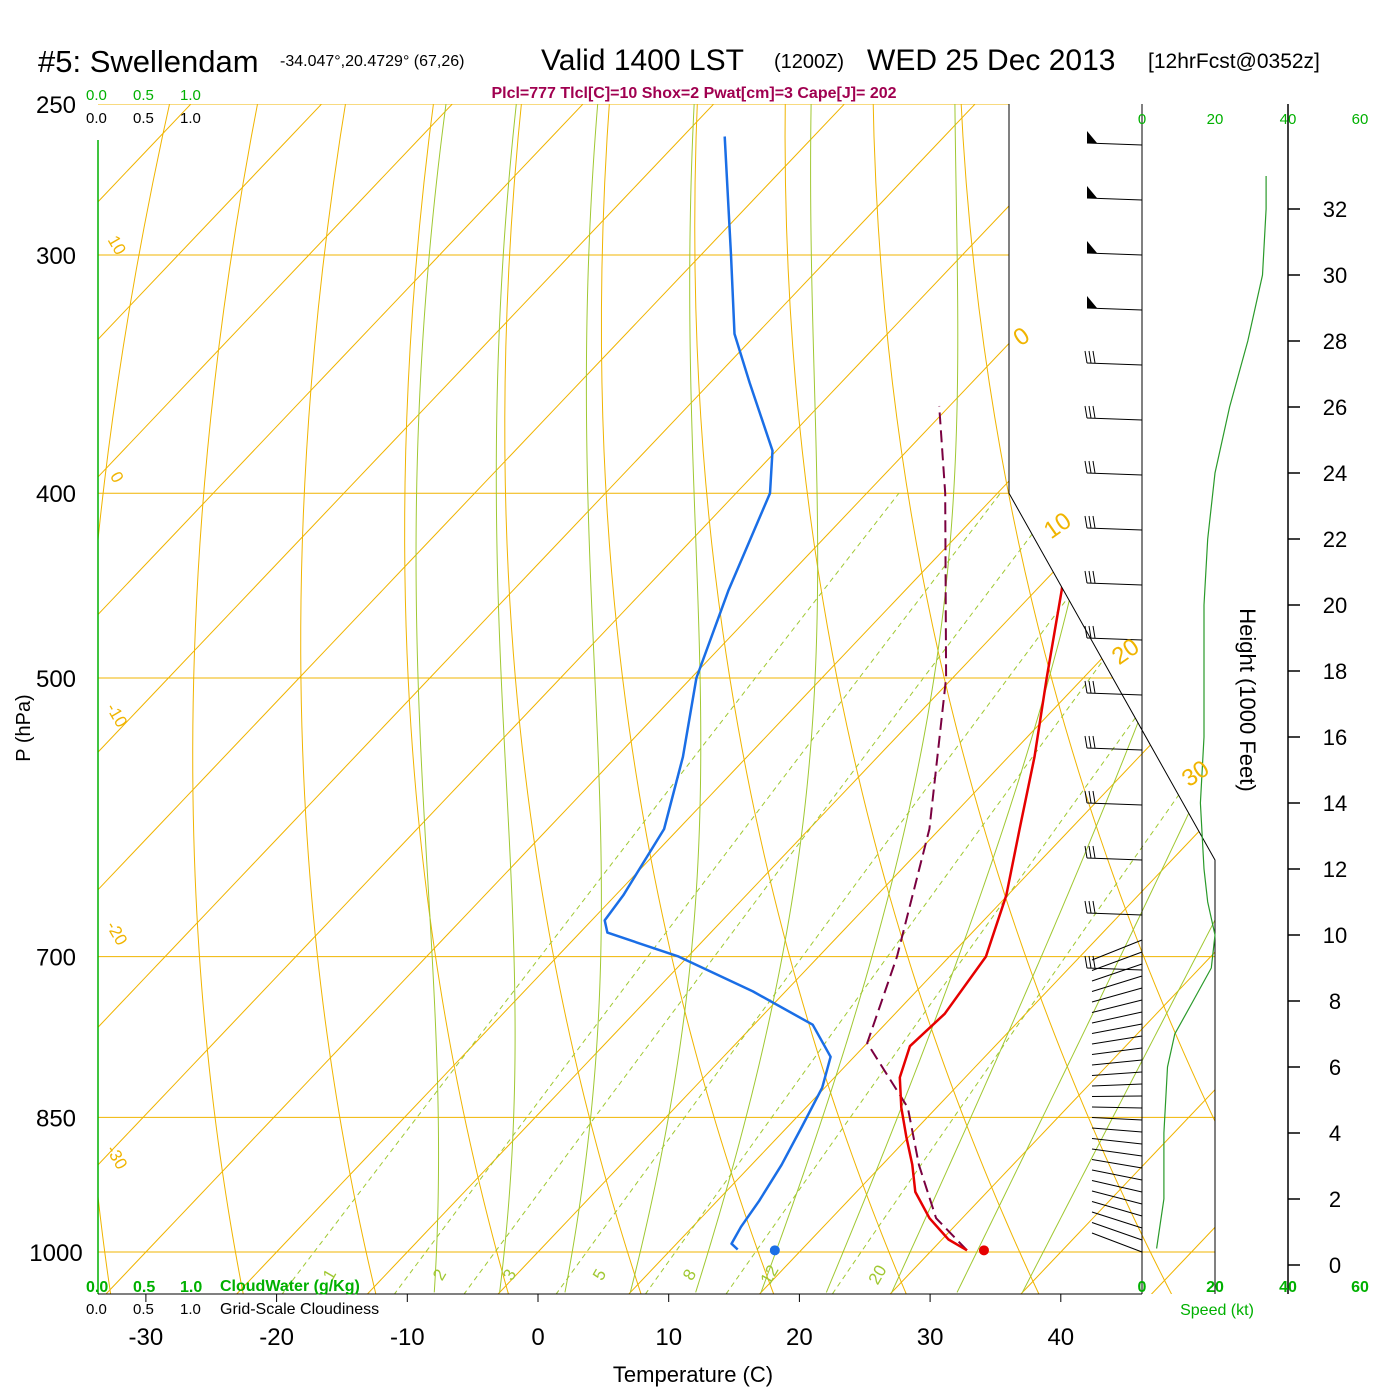  Describe the element at coordinates (56, 958) in the screenshot. I see `pressure-tick-label: 700` at that location.